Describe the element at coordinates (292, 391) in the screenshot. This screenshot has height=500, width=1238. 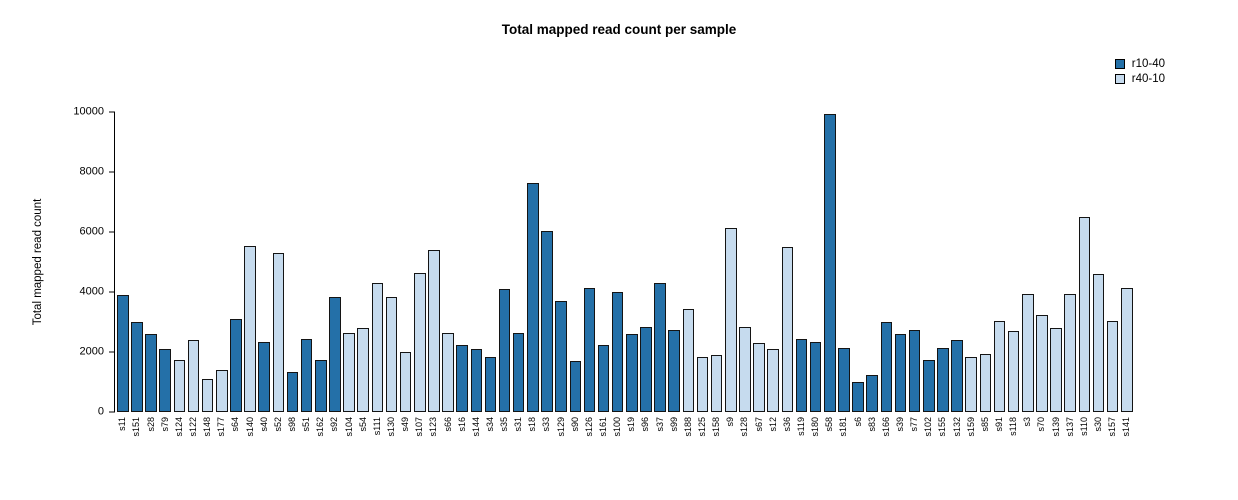
I see `bar-s98` at that location.